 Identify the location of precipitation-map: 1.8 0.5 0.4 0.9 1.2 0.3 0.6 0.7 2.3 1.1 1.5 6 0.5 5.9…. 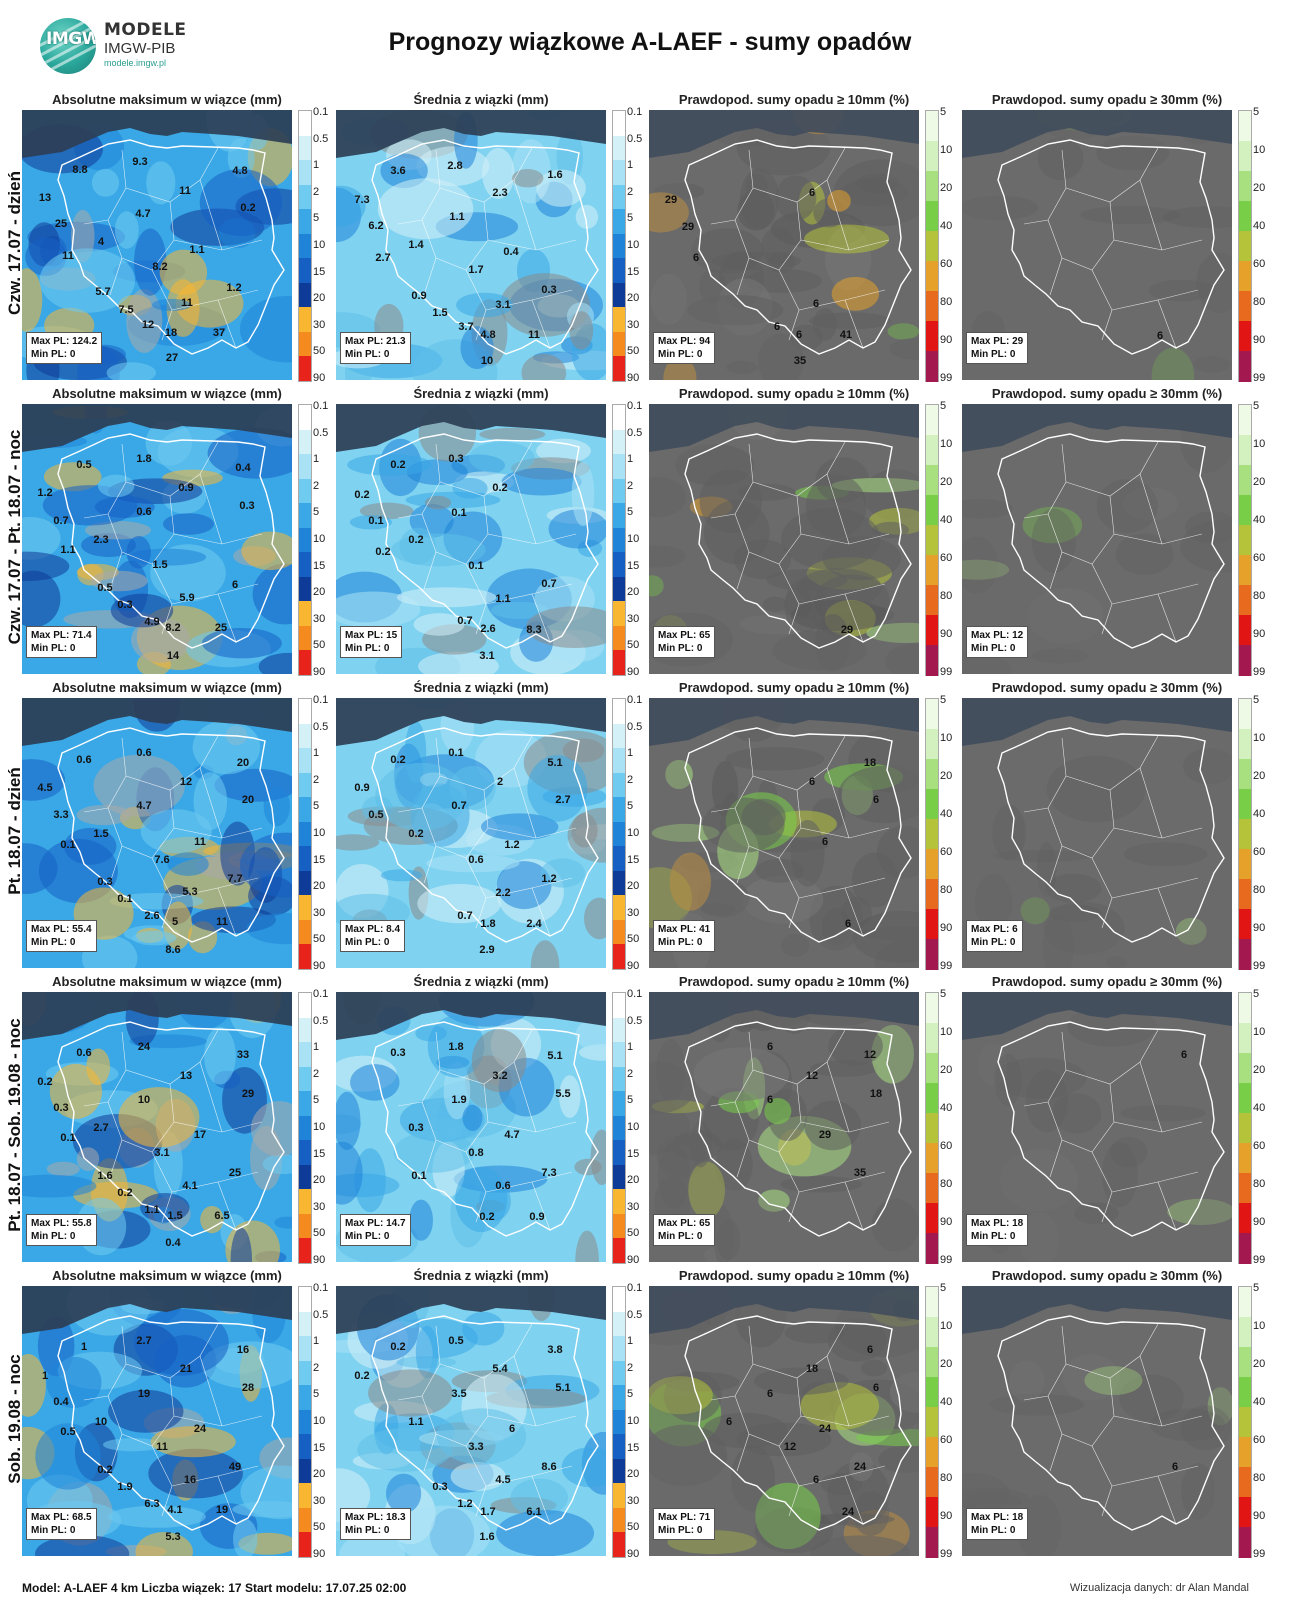
(157, 539).